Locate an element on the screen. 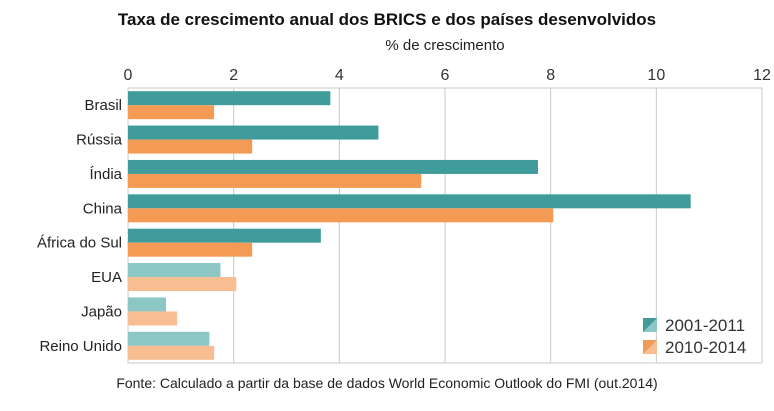  category-label: África do Sul is located at coordinates (79, 243).